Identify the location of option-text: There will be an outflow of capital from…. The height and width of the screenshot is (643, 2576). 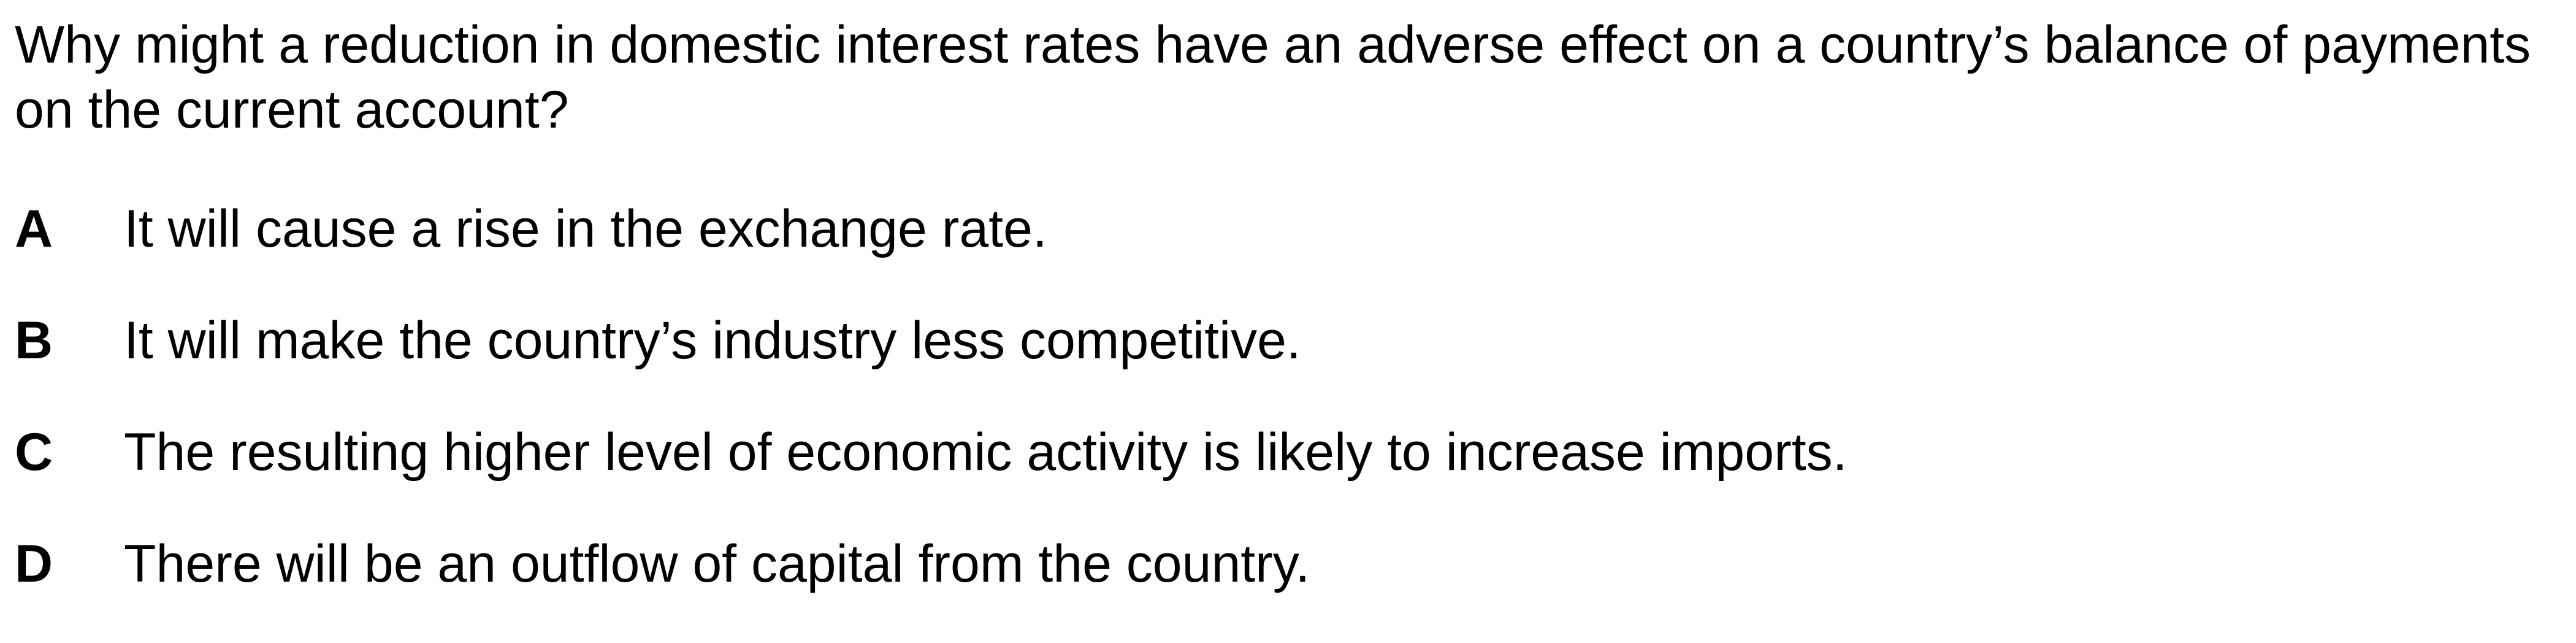
(717, 563).